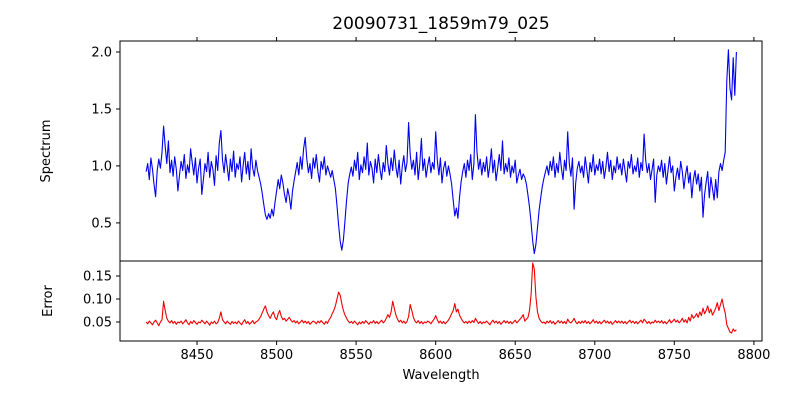 This screenshot has width=800, height=400. Describe the element at coordinates (97, 323) in the screenshot. I see `y-tick-label: 0.05` at that location.